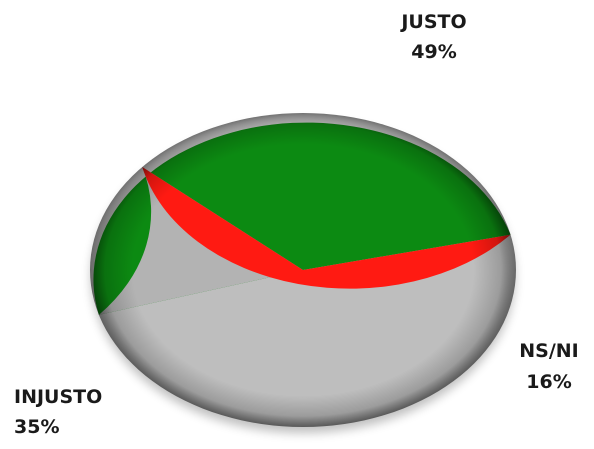 Image resolution: width=594 pixels, height=449 pixels. I want to click on slice-label-justo: JUSTO, so click(432, 22).